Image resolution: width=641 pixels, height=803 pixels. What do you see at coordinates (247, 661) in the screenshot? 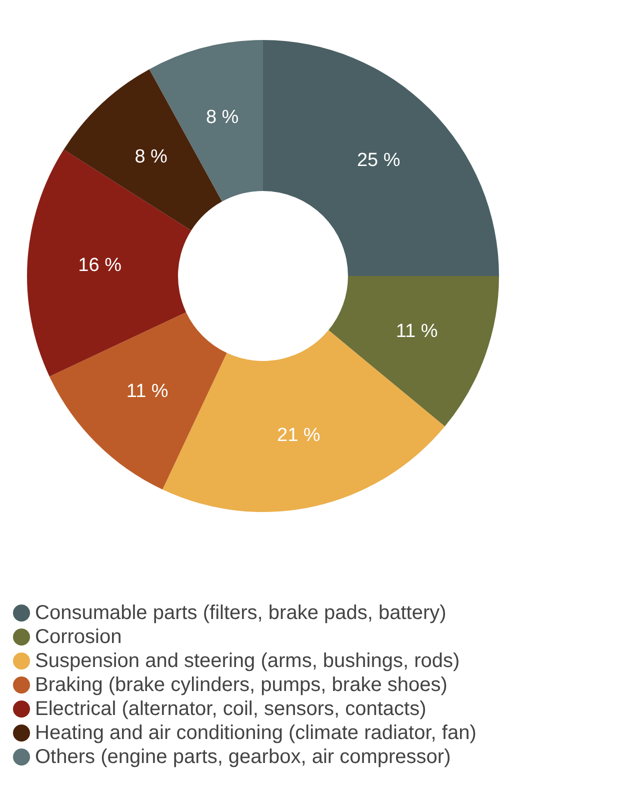
I see `legend-label: Suspension and steering (arms, bushings, rods)` at bounding box center [247, 661].